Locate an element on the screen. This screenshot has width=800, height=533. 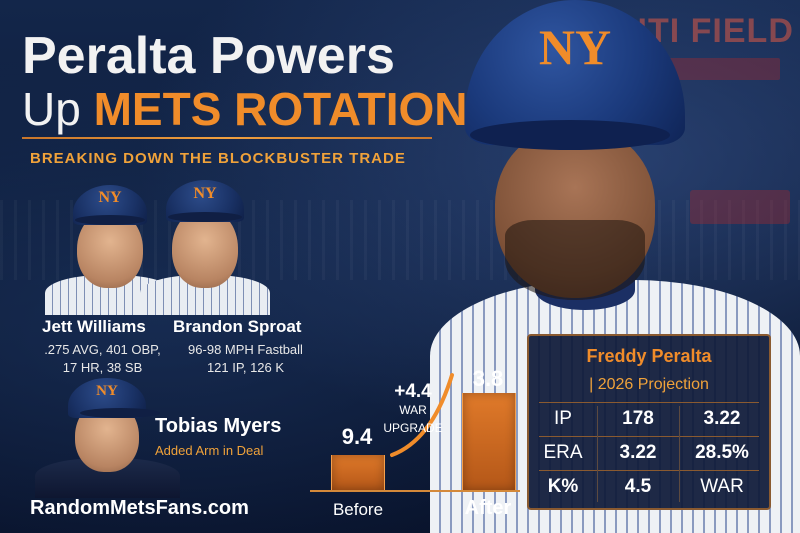
chart-baseline is located at coordinates (415, 491).